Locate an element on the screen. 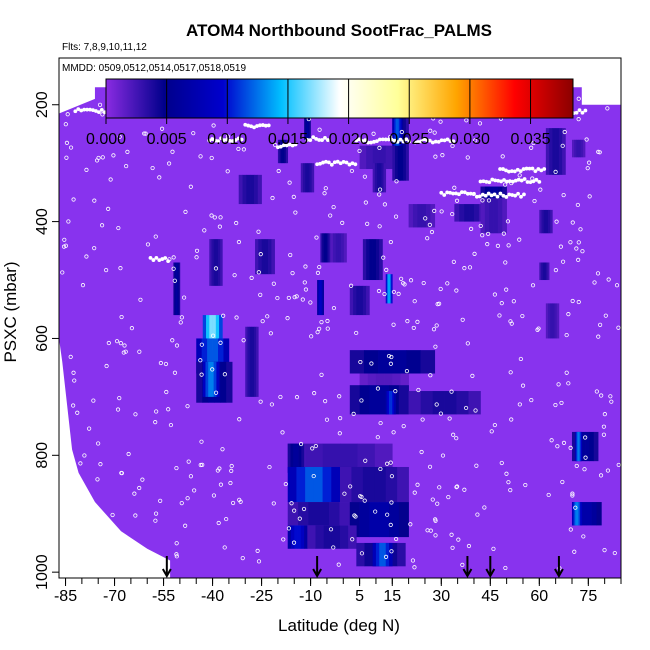 The height and width of the screenshot is (650, 650). arrow-head is located at coordinates (559, 573).